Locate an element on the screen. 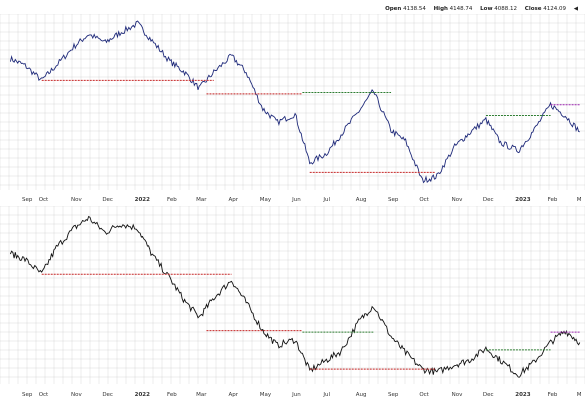  low-value: 4088.12 is located at coordinates (506, 9).